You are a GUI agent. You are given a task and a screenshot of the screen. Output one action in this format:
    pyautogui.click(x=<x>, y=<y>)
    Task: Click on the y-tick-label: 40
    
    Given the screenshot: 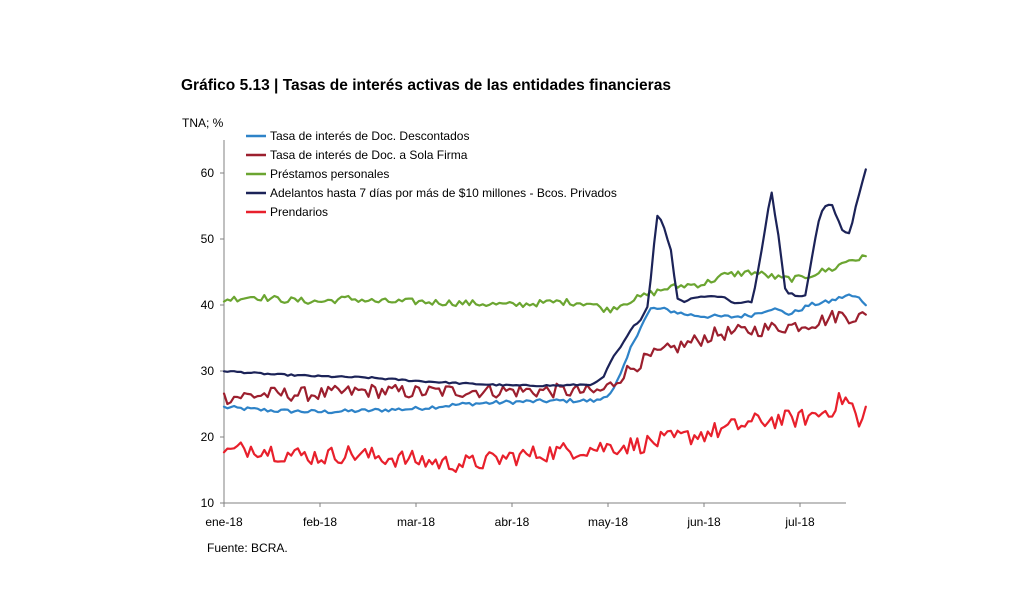 What is the action you would take?
    pyautogui.click(x=208, y=305)
    